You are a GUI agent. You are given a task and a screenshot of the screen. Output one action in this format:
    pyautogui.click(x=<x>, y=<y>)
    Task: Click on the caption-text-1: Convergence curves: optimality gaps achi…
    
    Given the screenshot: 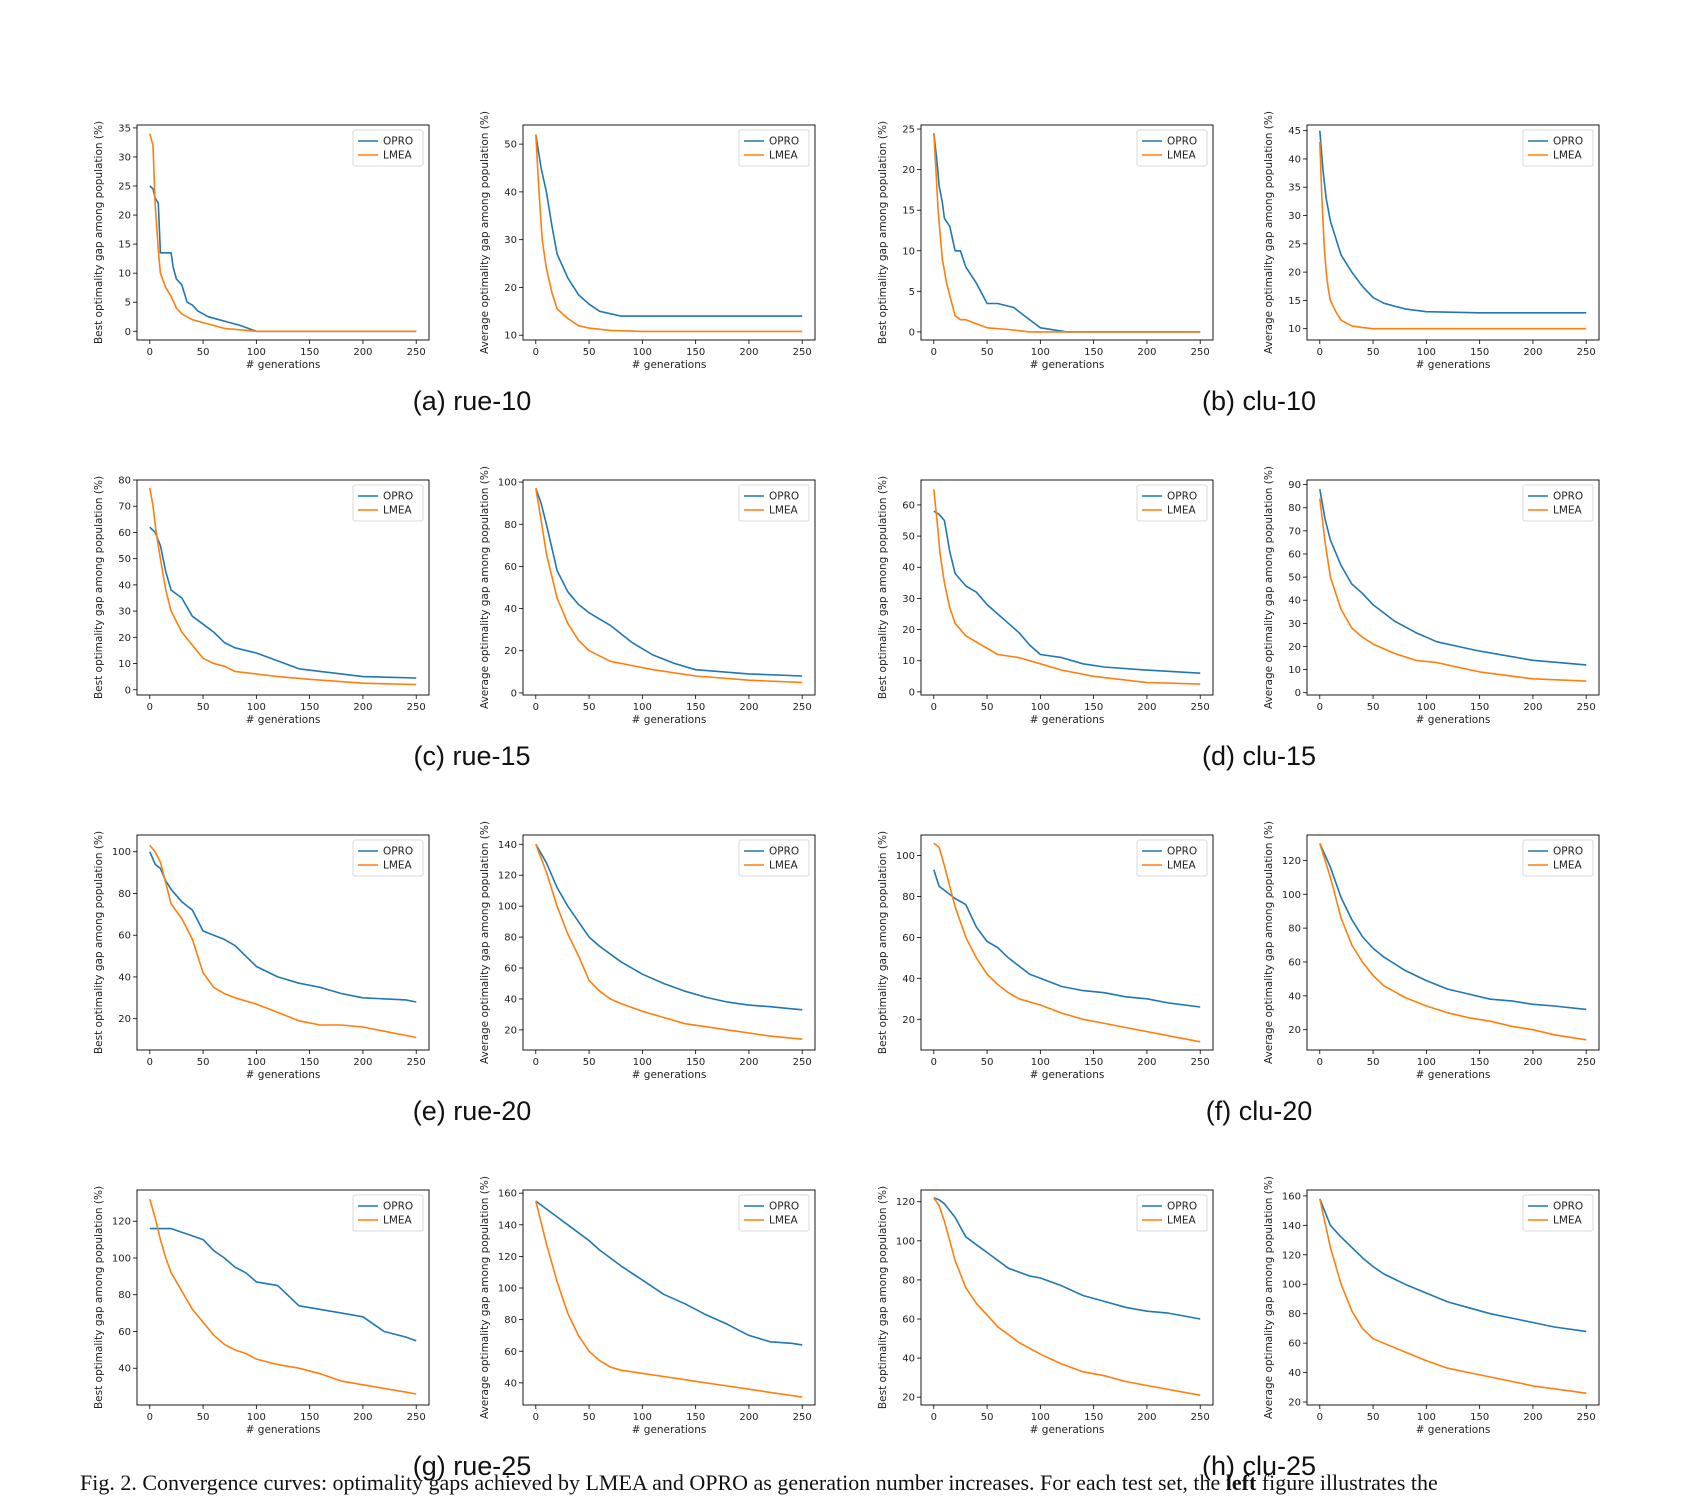 What is the action you would take?
    pyautogui.click(x=681, y=1482)
    